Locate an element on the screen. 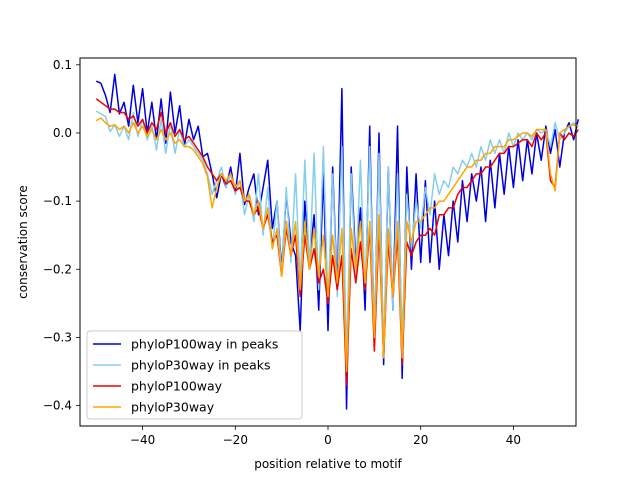  legend-label-0: phyloP100way in peaks is located at coordinates (204, 344).